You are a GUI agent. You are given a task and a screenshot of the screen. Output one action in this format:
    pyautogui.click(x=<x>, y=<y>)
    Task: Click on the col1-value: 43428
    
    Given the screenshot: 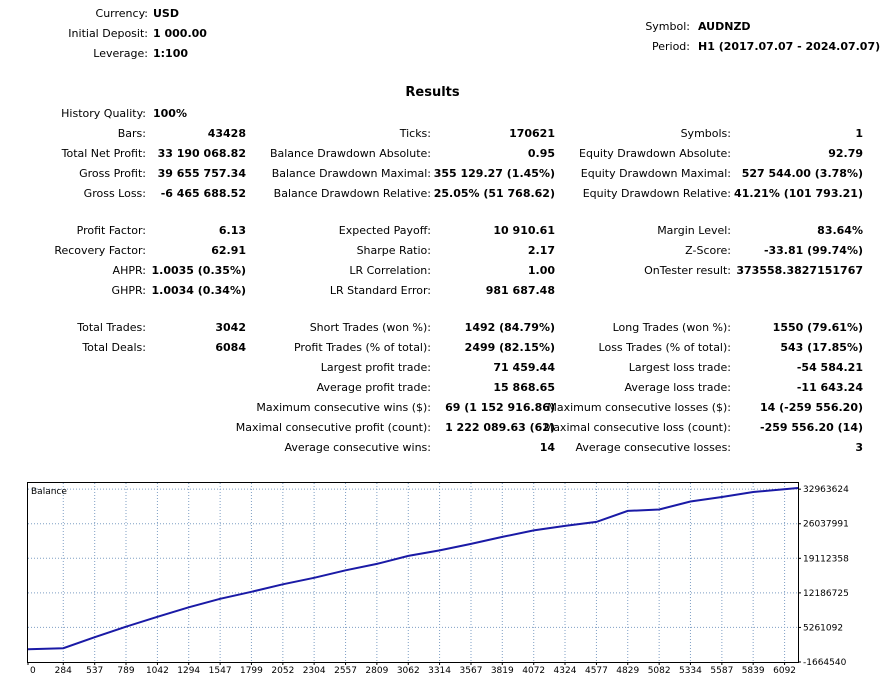 What is the action you would take?
    pyautogui.click(x=226, y=133)
    